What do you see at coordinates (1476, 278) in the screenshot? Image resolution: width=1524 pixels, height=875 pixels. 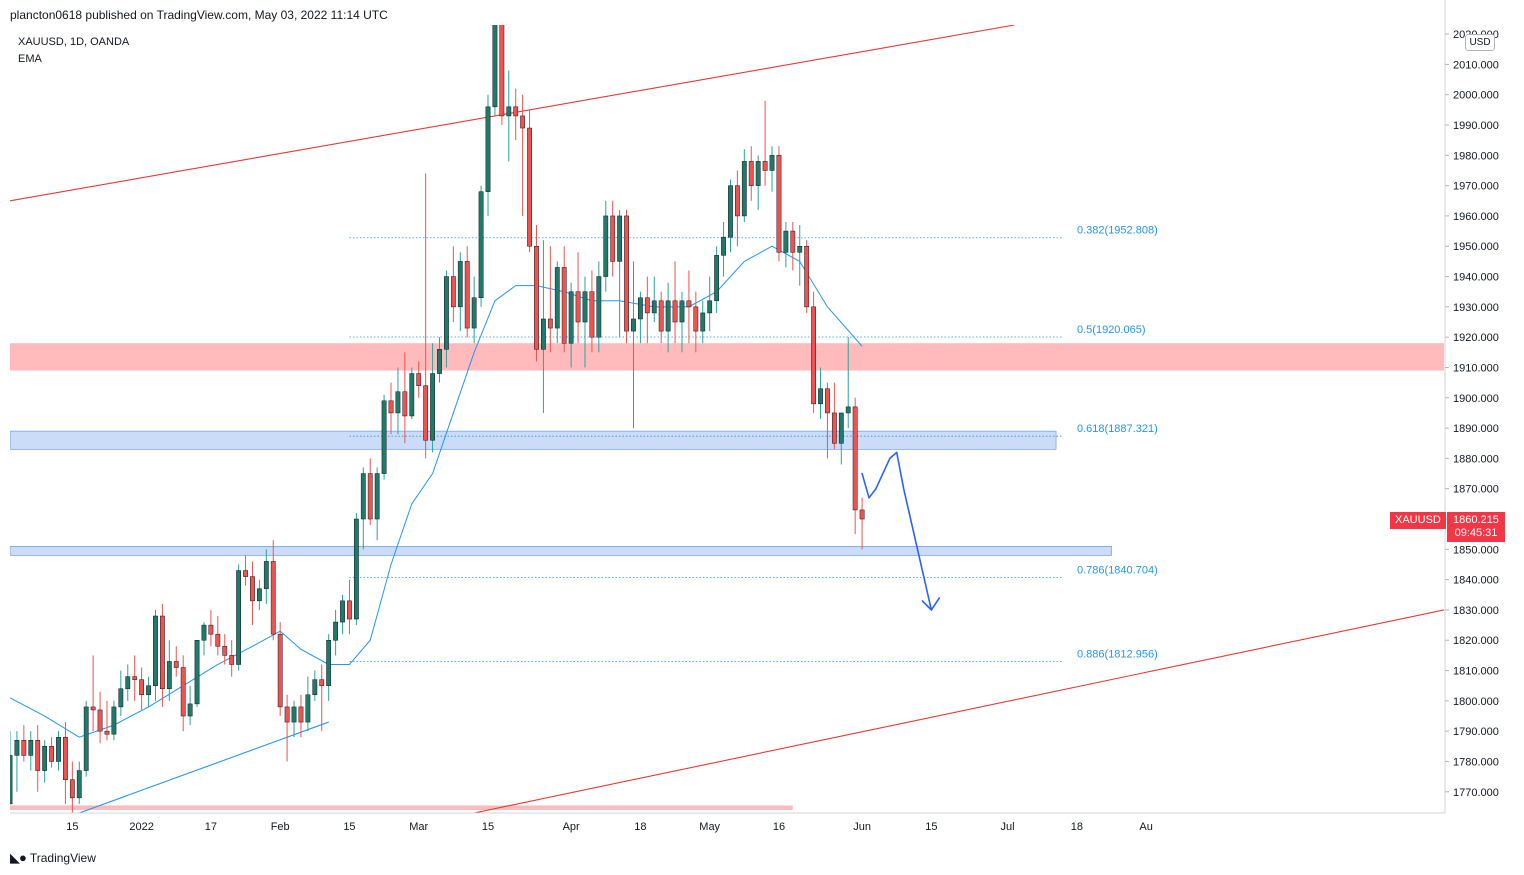 I see `y-tick-label-17: 1940.000` at bounding box center [1476, 278].